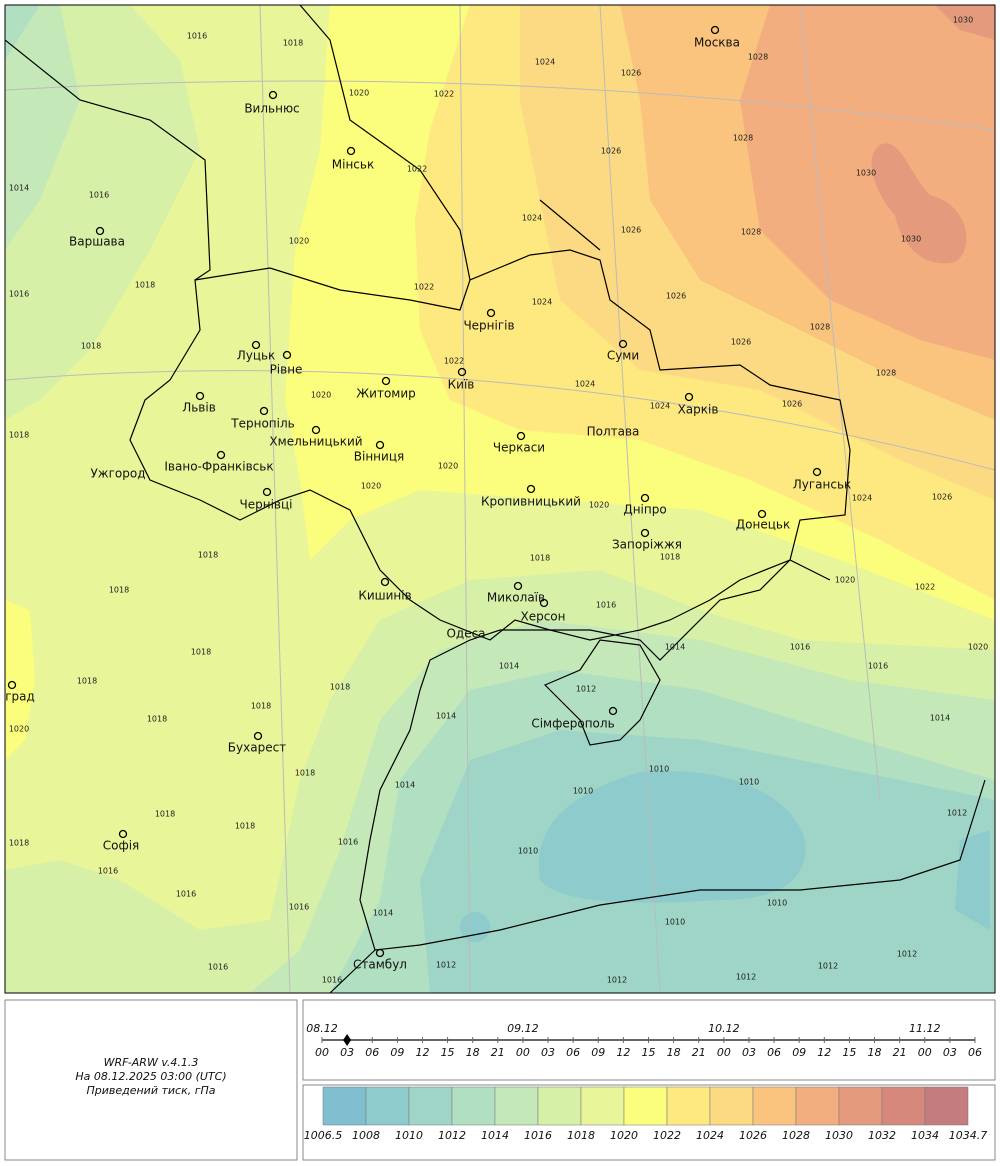 The height and width of the screenshot is (1166, 1000). What do you see at coordinates (623, 356) in the screenshot?
I see `city-label: Суми` at bounding box center [623, 356].